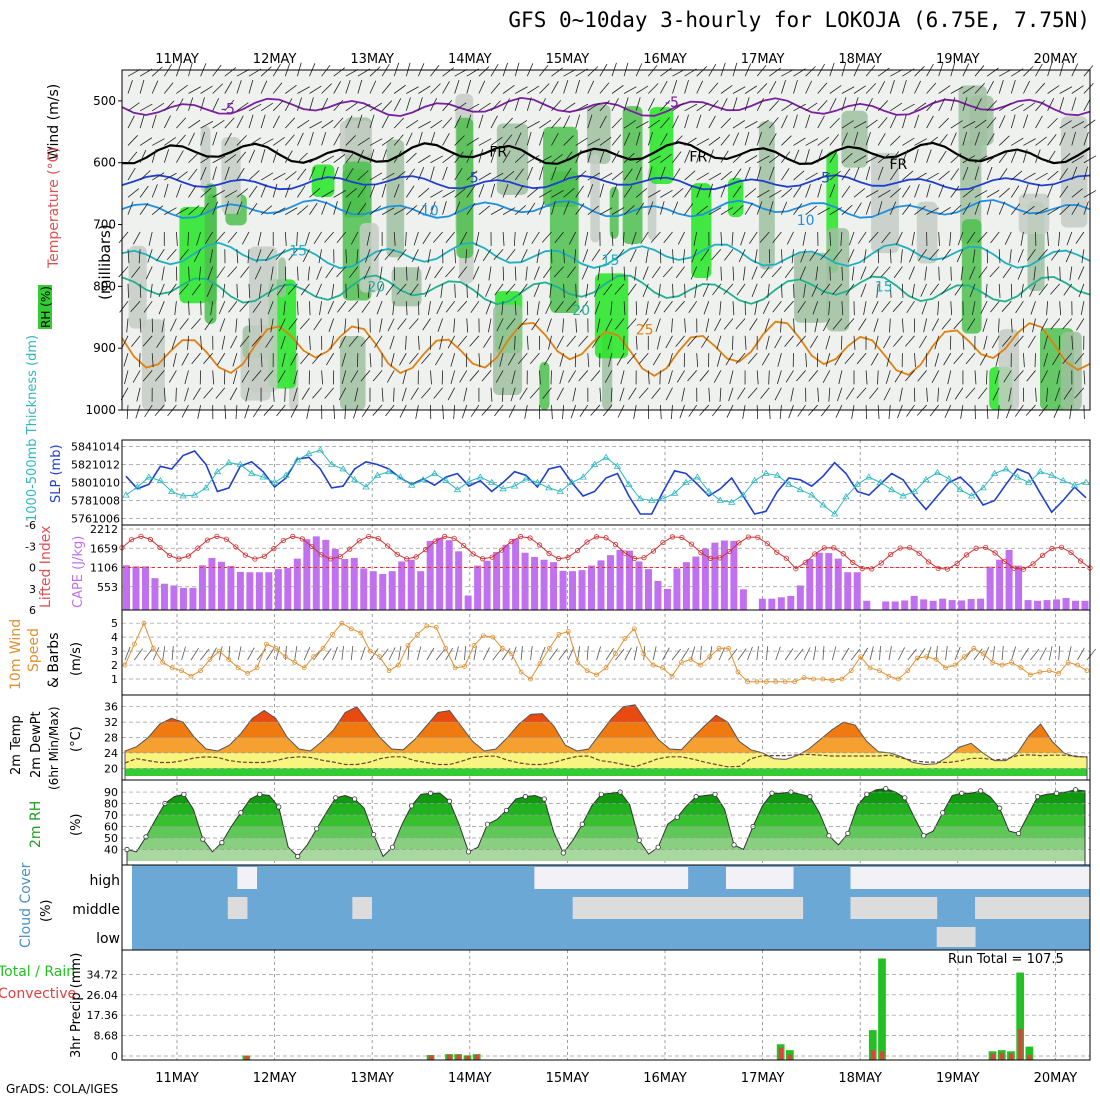 This screenshot has width=1100, height=1100. I want to click on li-point, so click(549, 553).